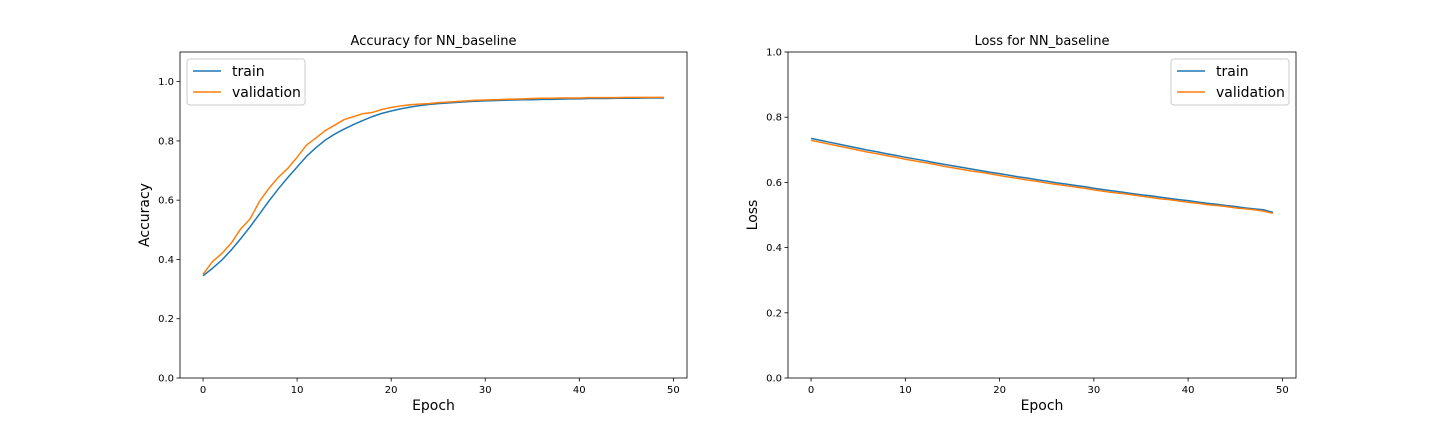 The width and height of the screenshot is (1440, 436). What do you see at coordinates (1041, 41) in the screenshot?
I see `chart-title: Loss for NN_baseline` at bounding box center [1041, 41].